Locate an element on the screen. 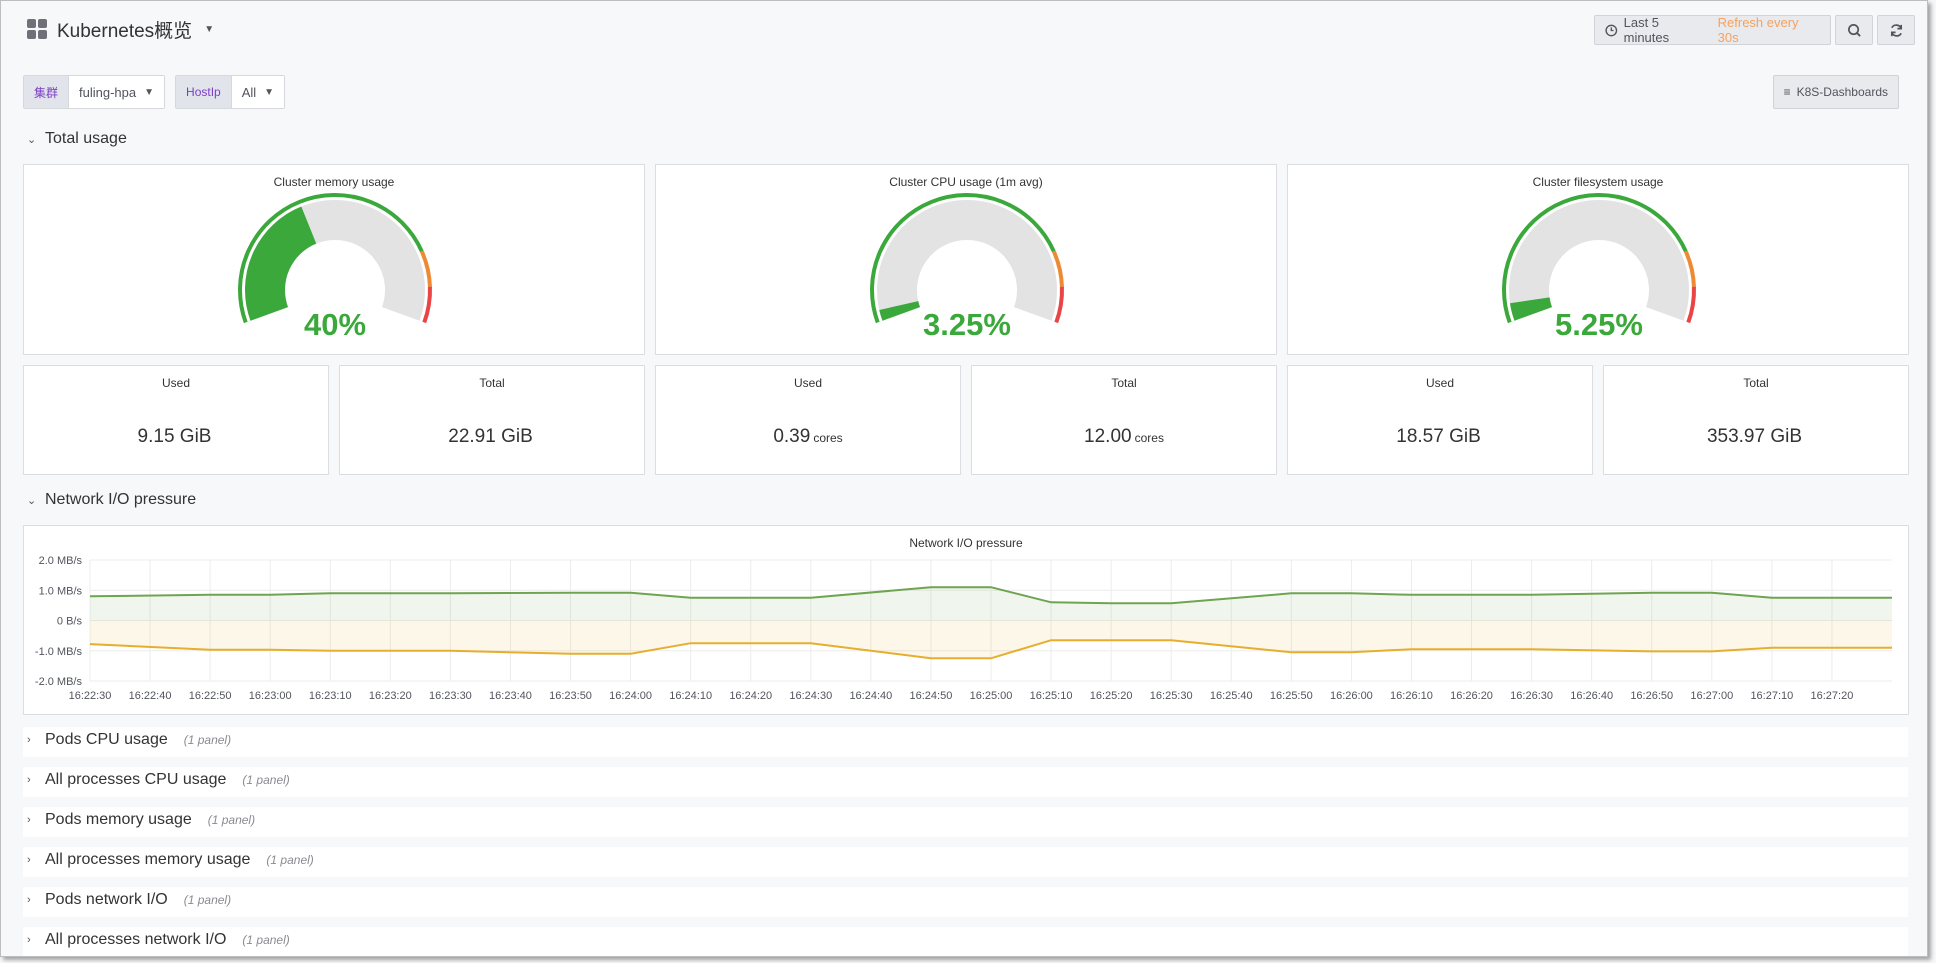 Image resolution: width=1936 pixels, height=963 pixels. x-tick-label: 16:23:30 is located at coordinates (450, 696).